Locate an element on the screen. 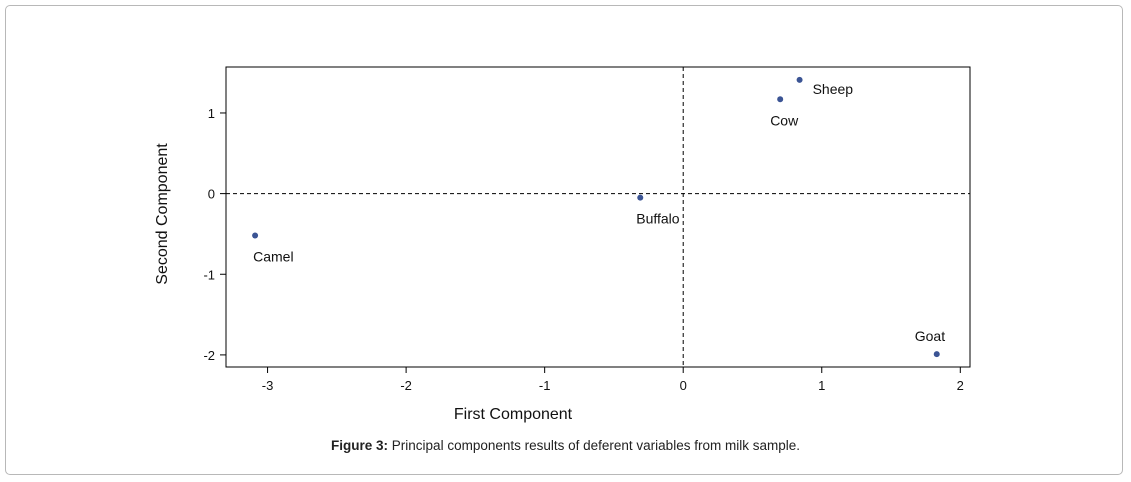  point-label: Camel is located at coordinates (273, 257).